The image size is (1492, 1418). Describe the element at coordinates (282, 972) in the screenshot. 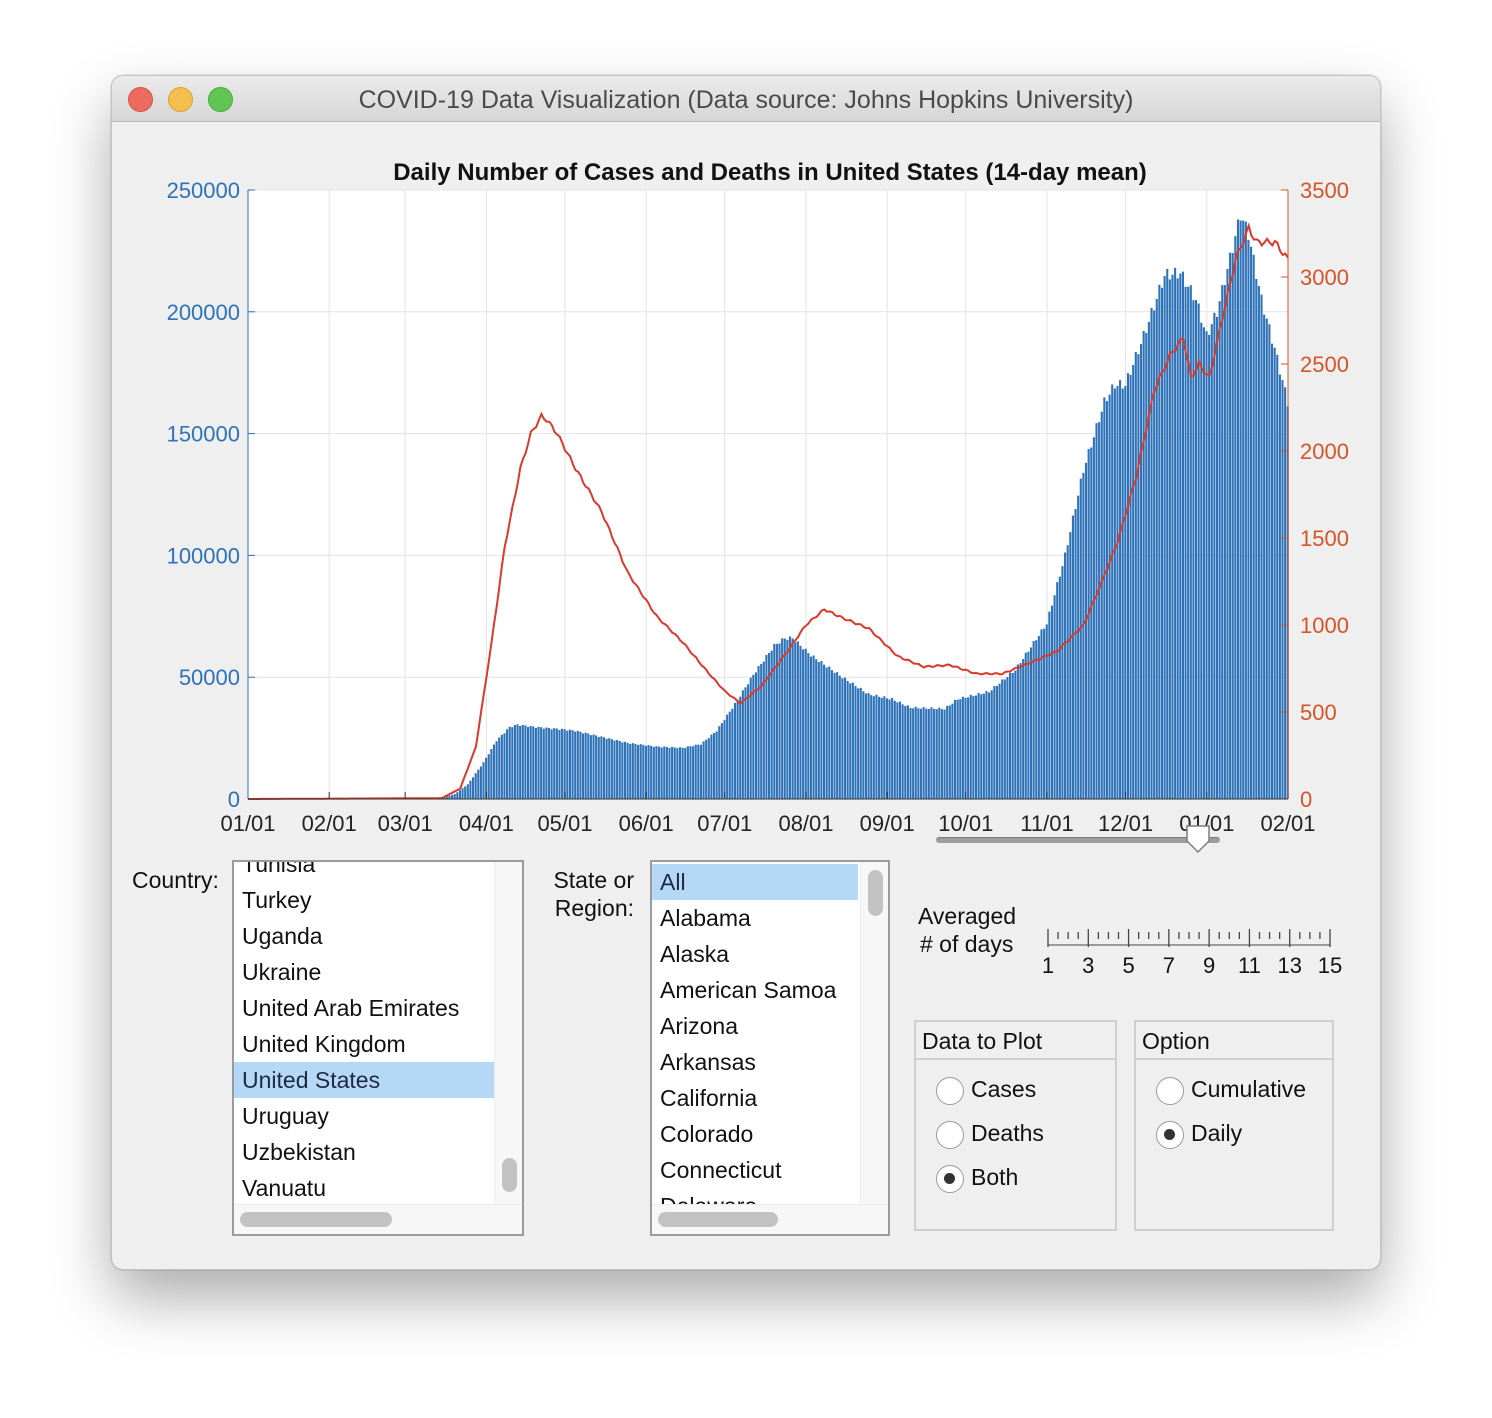

I see `country-list-item: Ukraine` at that location.